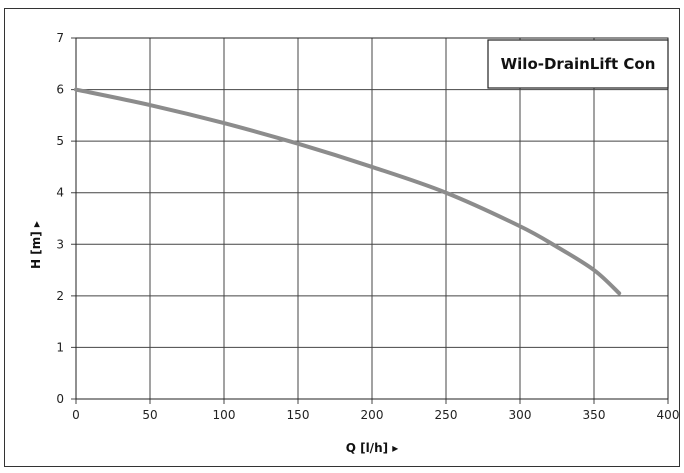 This screenshot has width=684, height=473. I want to click on title-box: Wilo-DrainLift Con, so click(578, 64).